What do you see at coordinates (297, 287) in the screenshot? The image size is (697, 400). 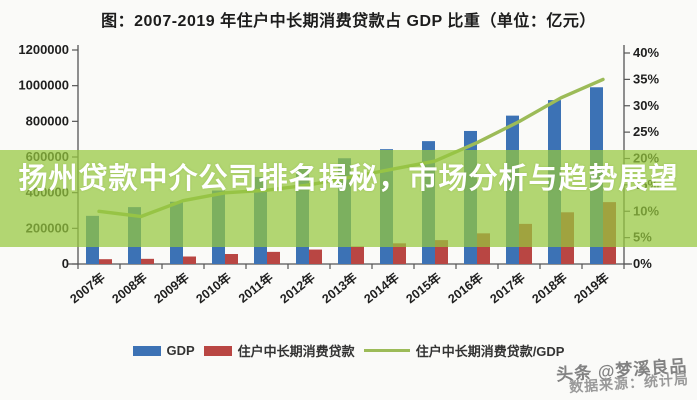 I see `svg-text: 2012年` at bounding box center [297, 287].